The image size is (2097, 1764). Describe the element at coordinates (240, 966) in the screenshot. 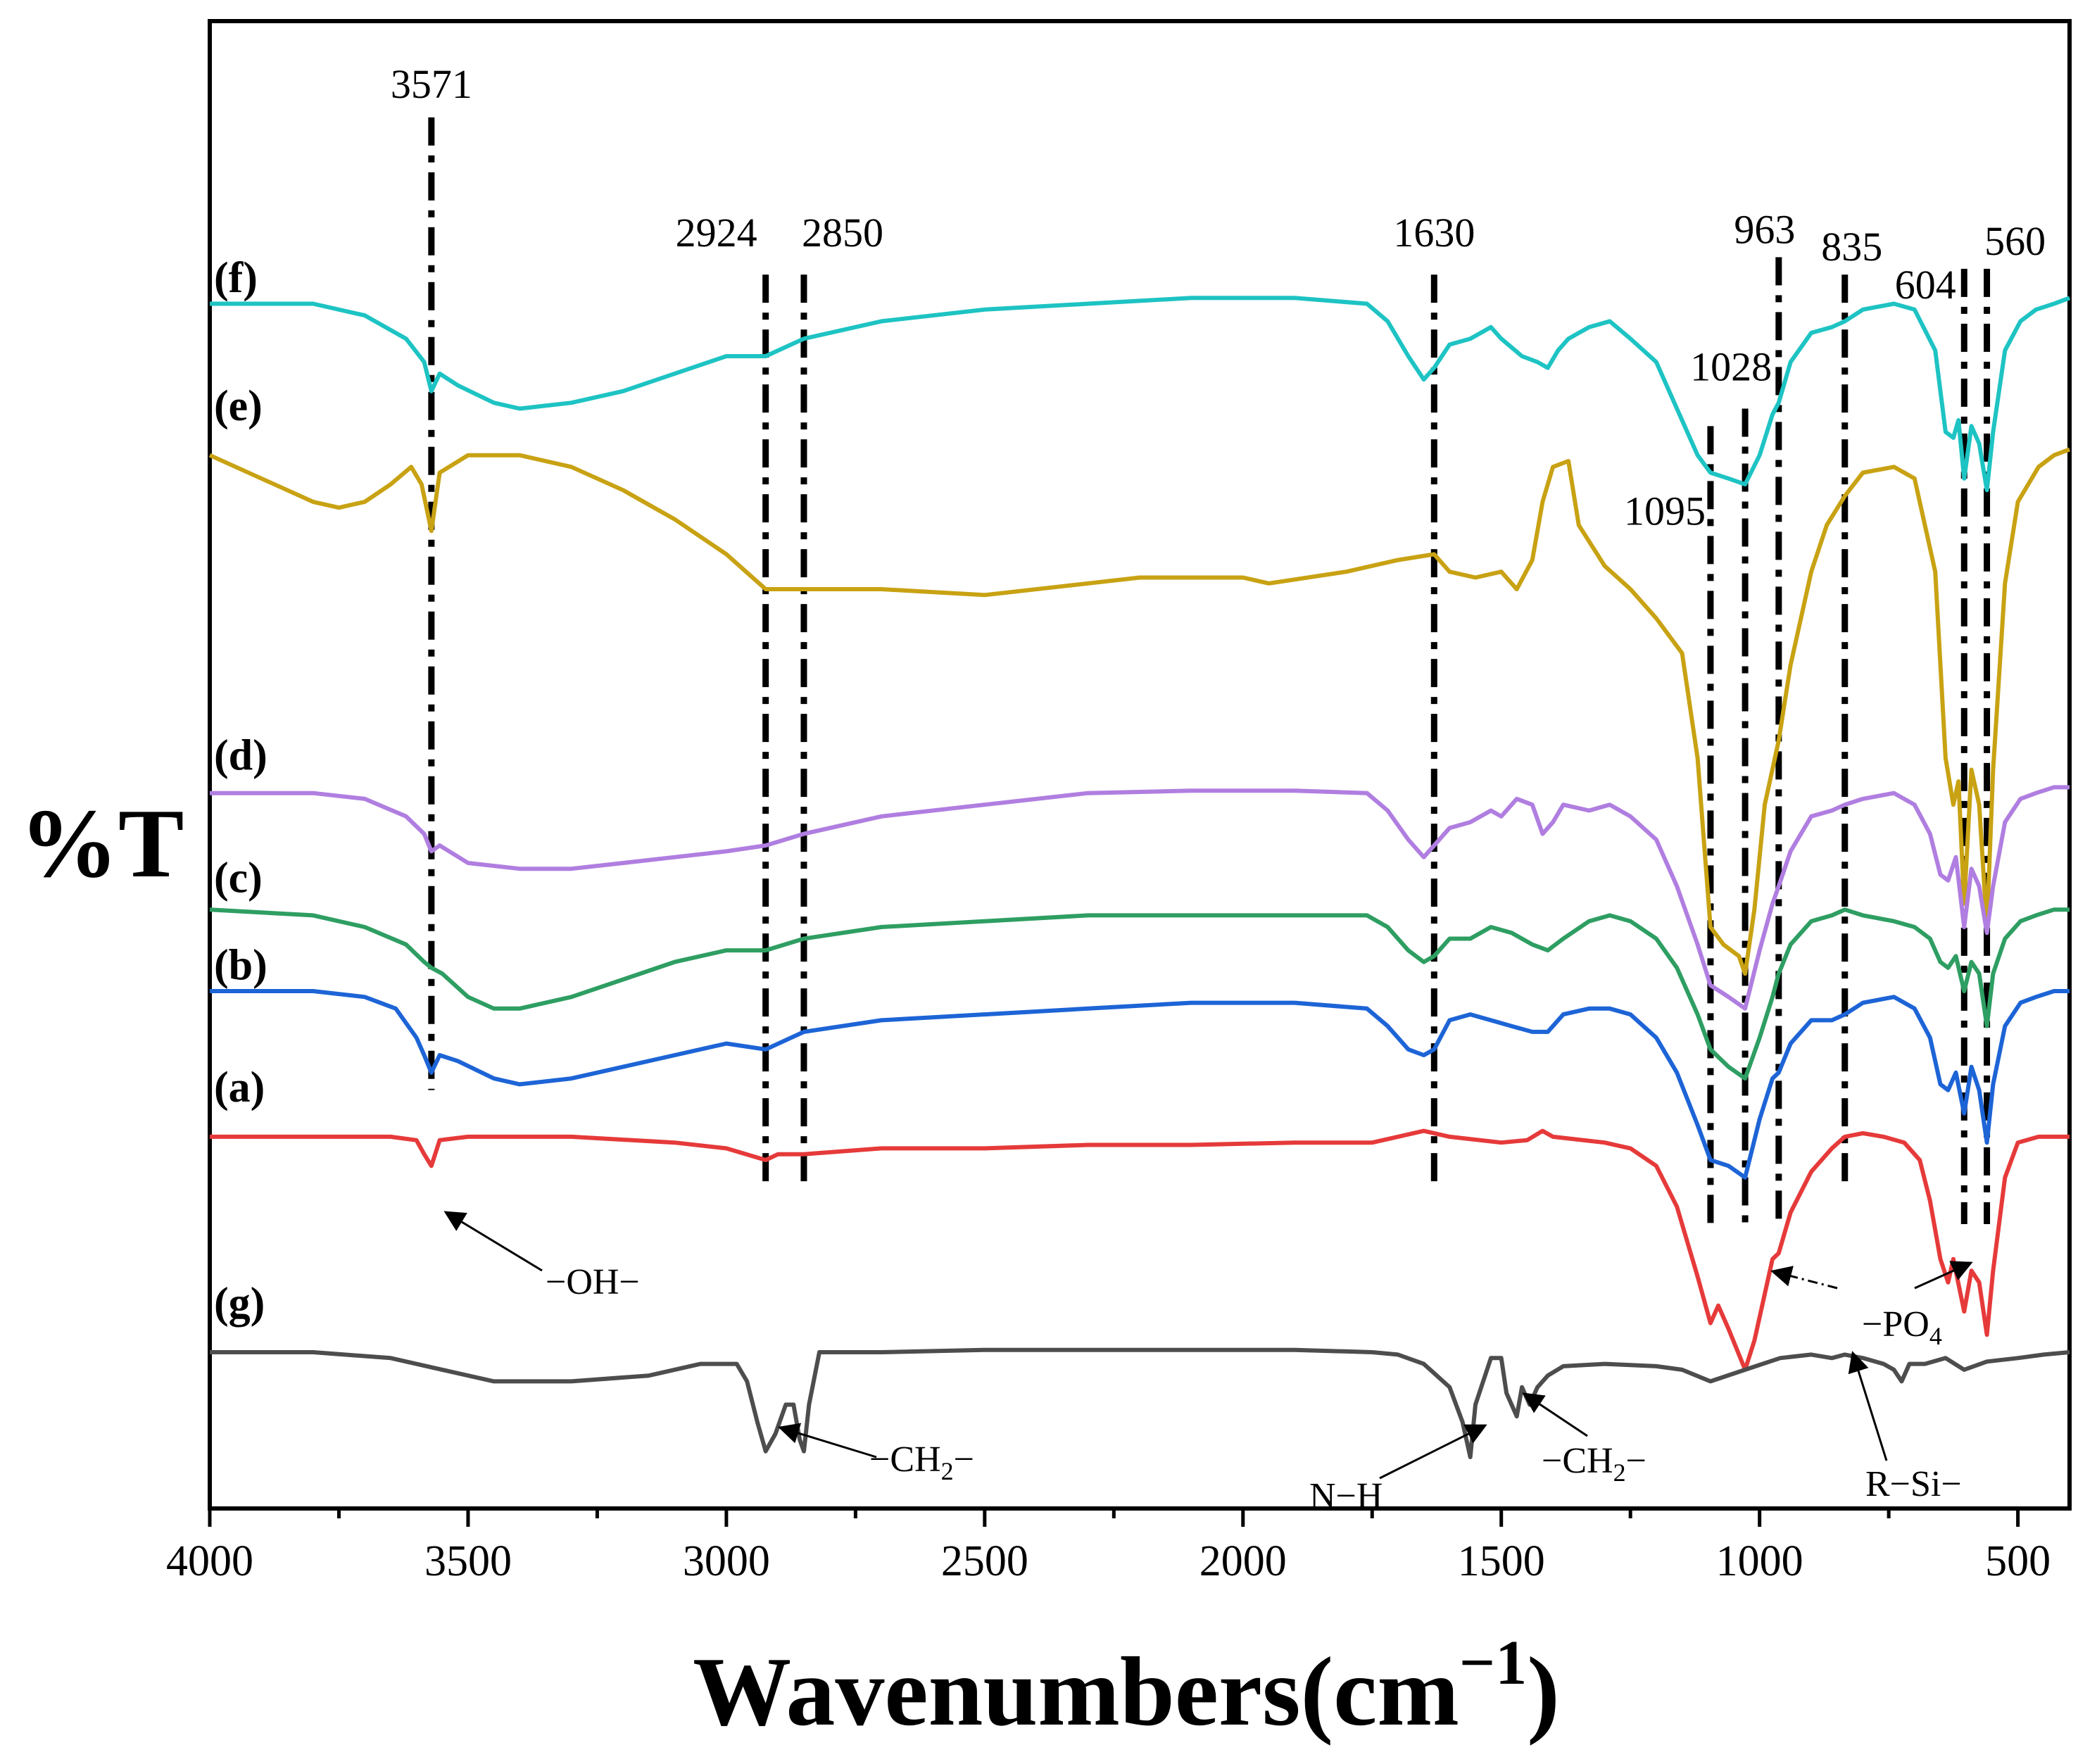

I see `series-label-b: (b)` at that location.